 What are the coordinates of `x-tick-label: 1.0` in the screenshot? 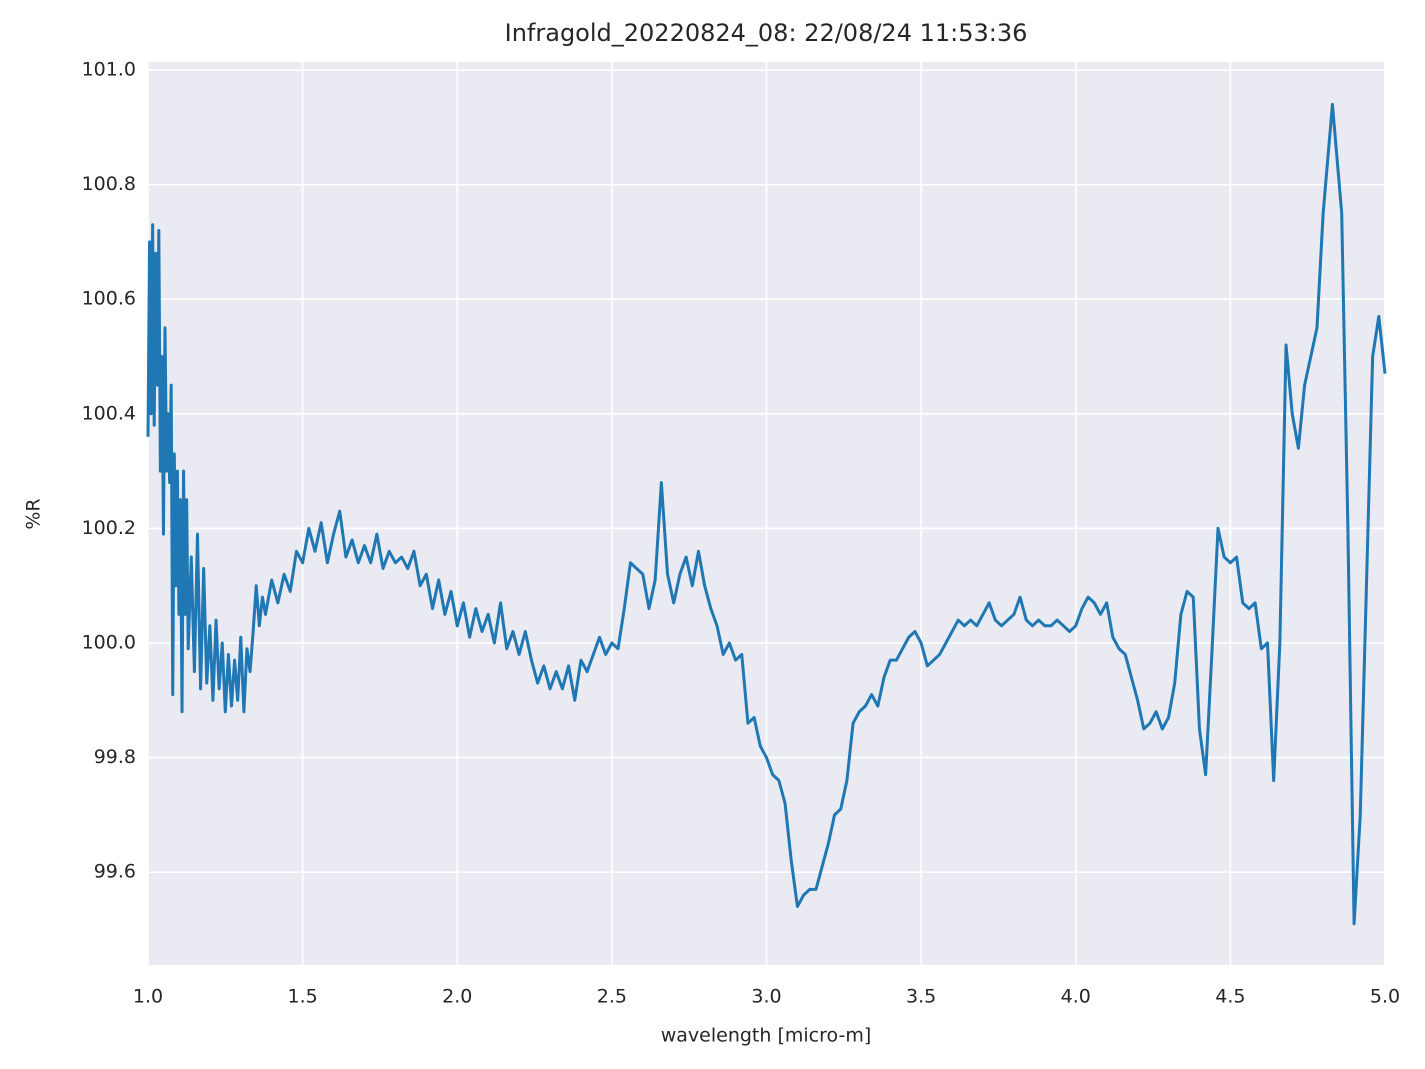 It's located at (148, 997).